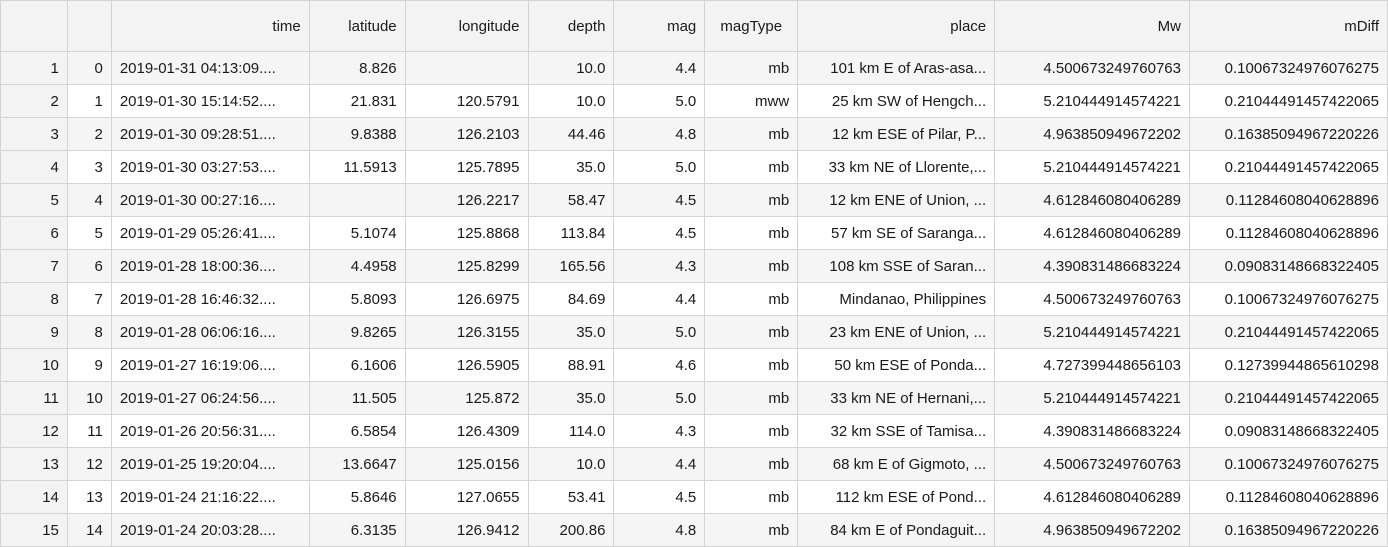 This screenshot has width=1388, height=547. I want to click on index-cell: 5, so click(89, 233).